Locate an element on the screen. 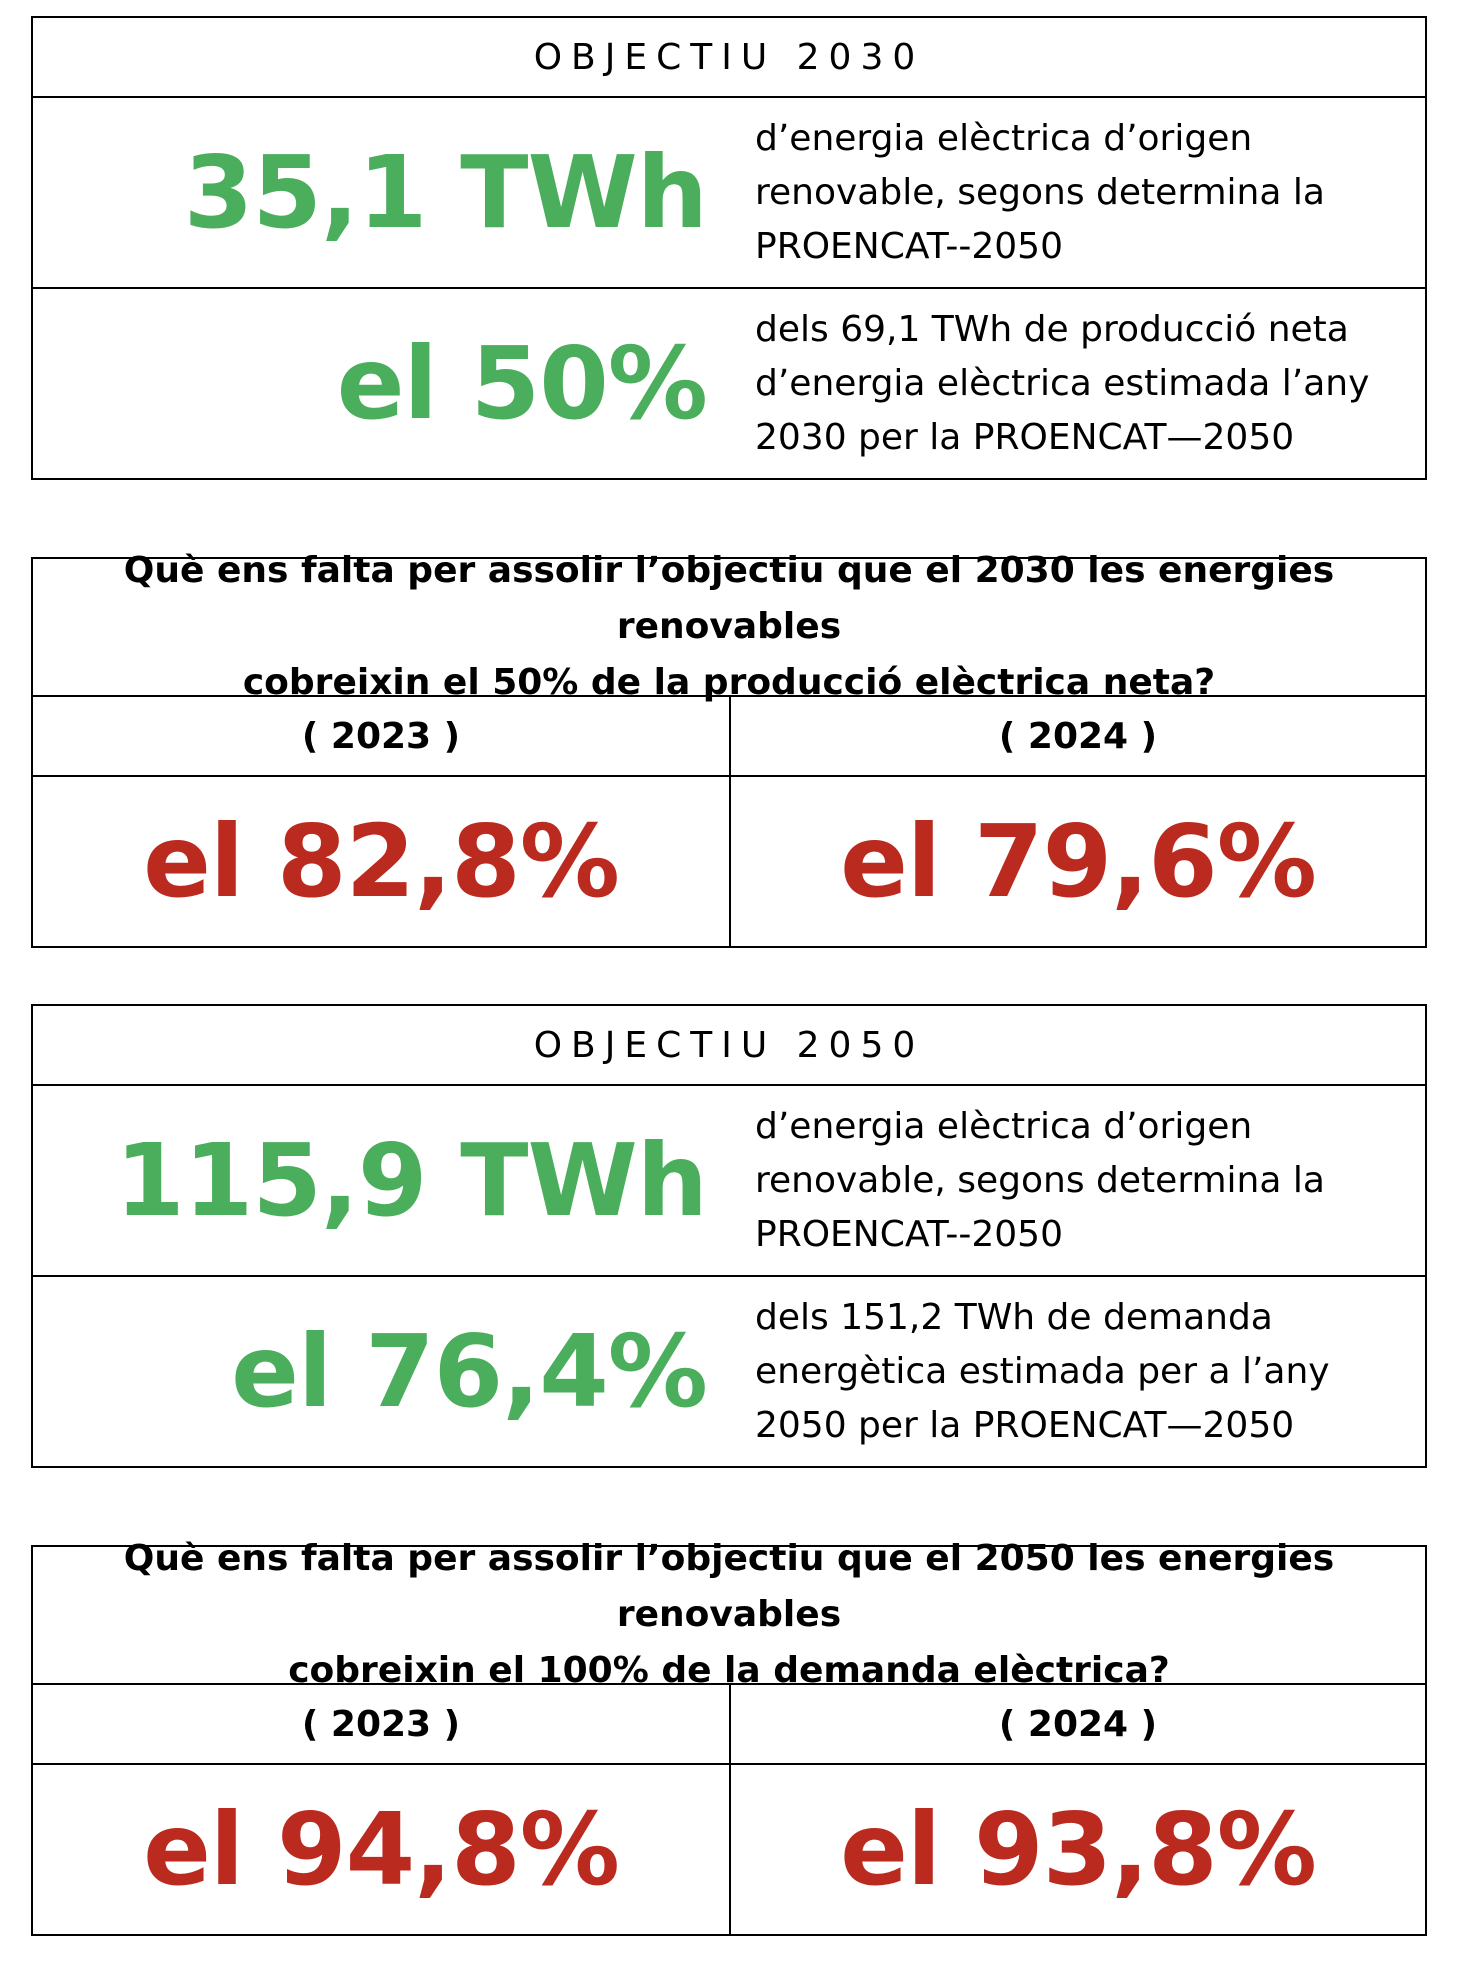 This screenshot has height=1976, width=1458. objective-2050-percent-value: el 76,4% is located at coordinates (469, 1371).